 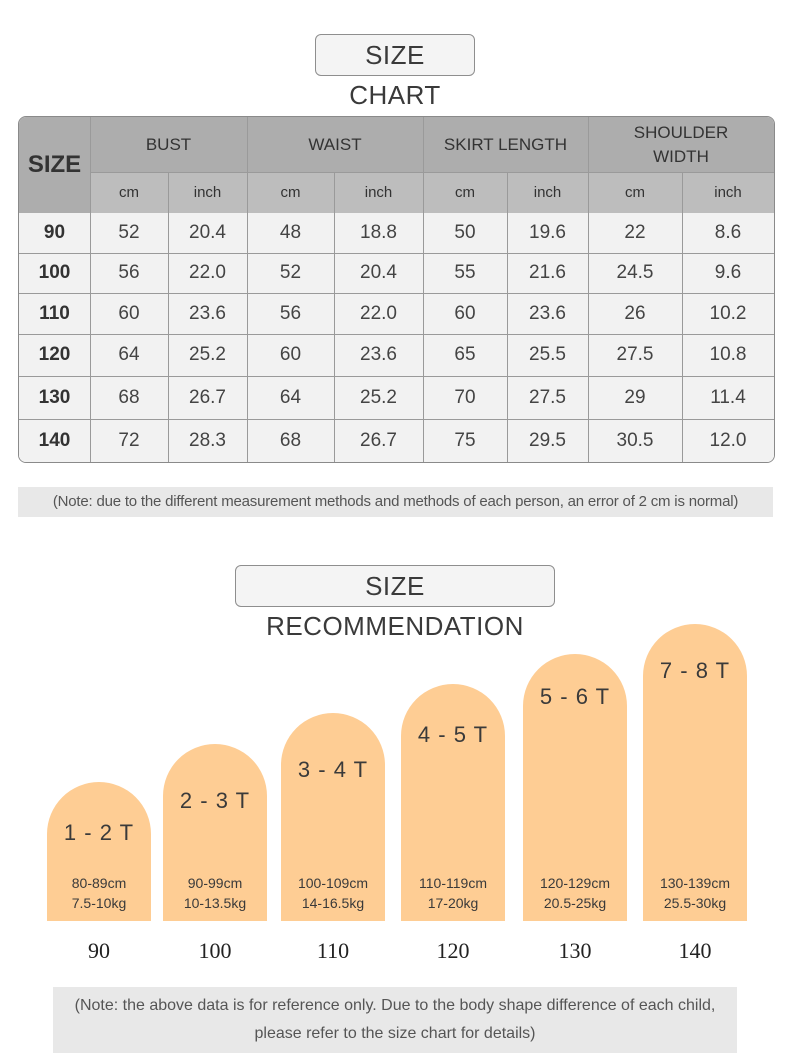 I want to click on size-label: 90, so click(x=99, y=950).